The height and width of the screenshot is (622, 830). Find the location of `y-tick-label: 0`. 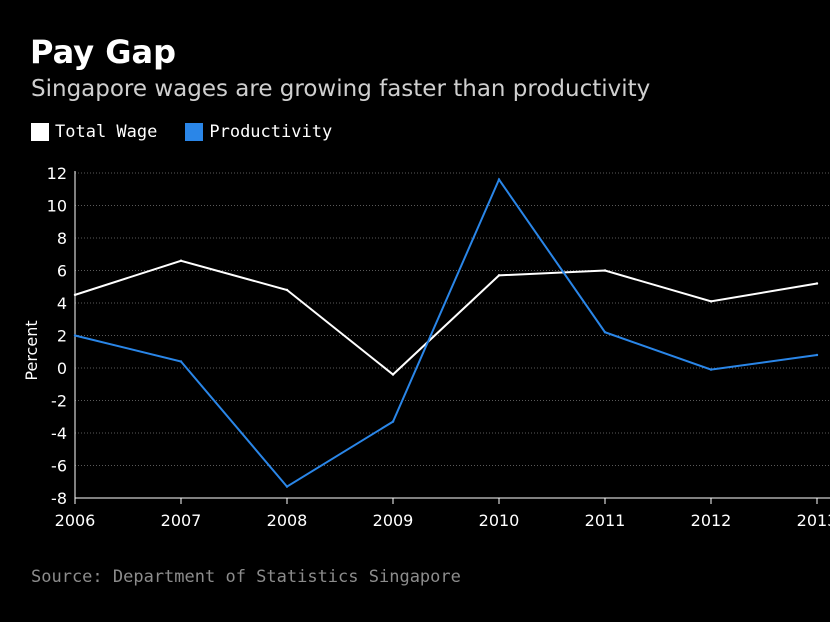

y-tick-label: 0 is located at coordinates (62, 368).